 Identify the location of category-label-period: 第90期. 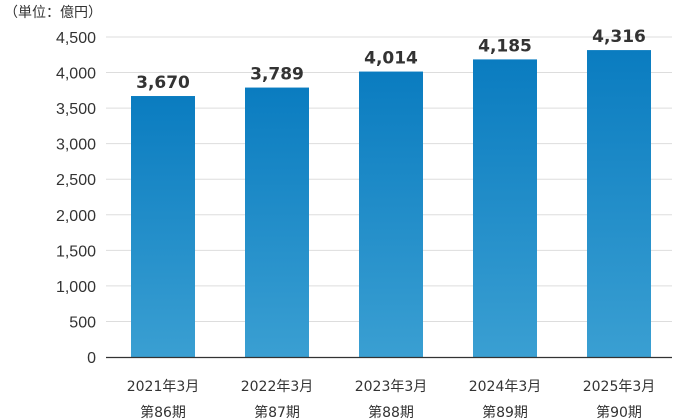
(619, 412).